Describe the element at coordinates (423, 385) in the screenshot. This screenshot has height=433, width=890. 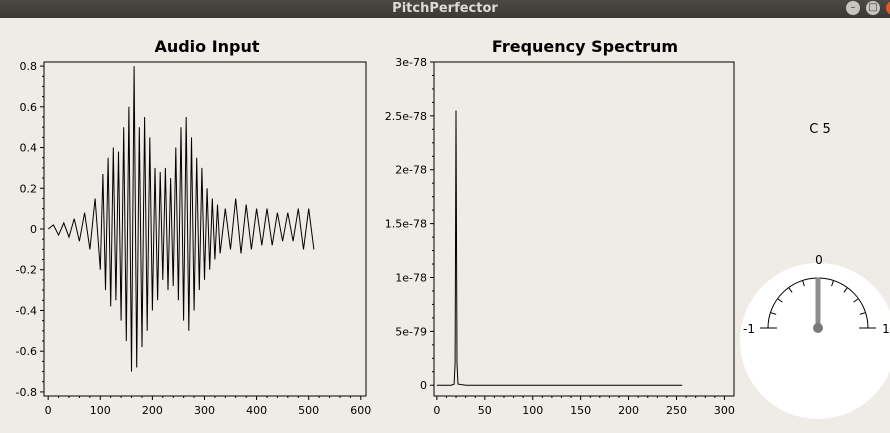
I see `frequency-spectrum-y-tick-label: 0` at that location.